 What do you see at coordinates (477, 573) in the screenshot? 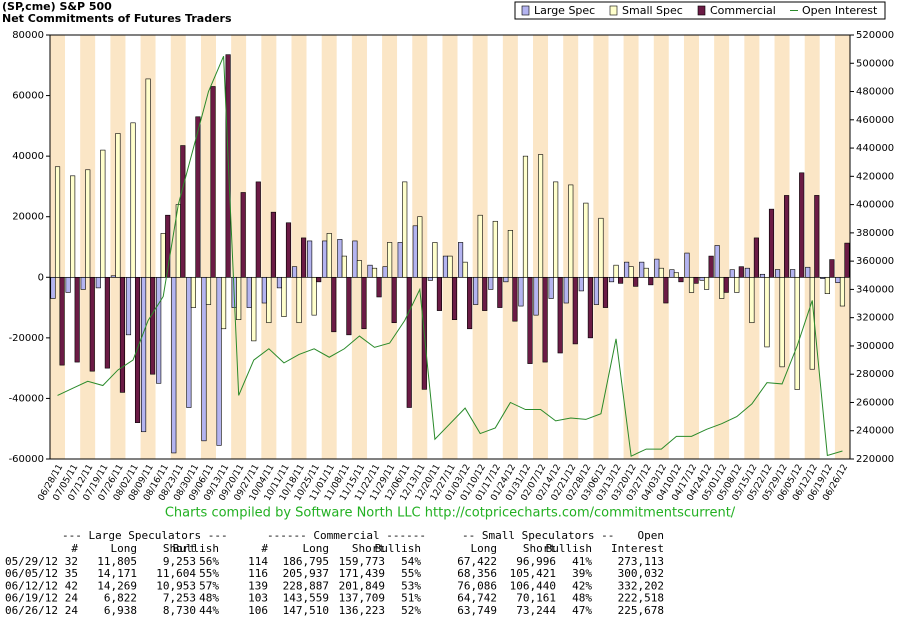
I see `table-cell: 68,356` at bounding box center [477, 573].